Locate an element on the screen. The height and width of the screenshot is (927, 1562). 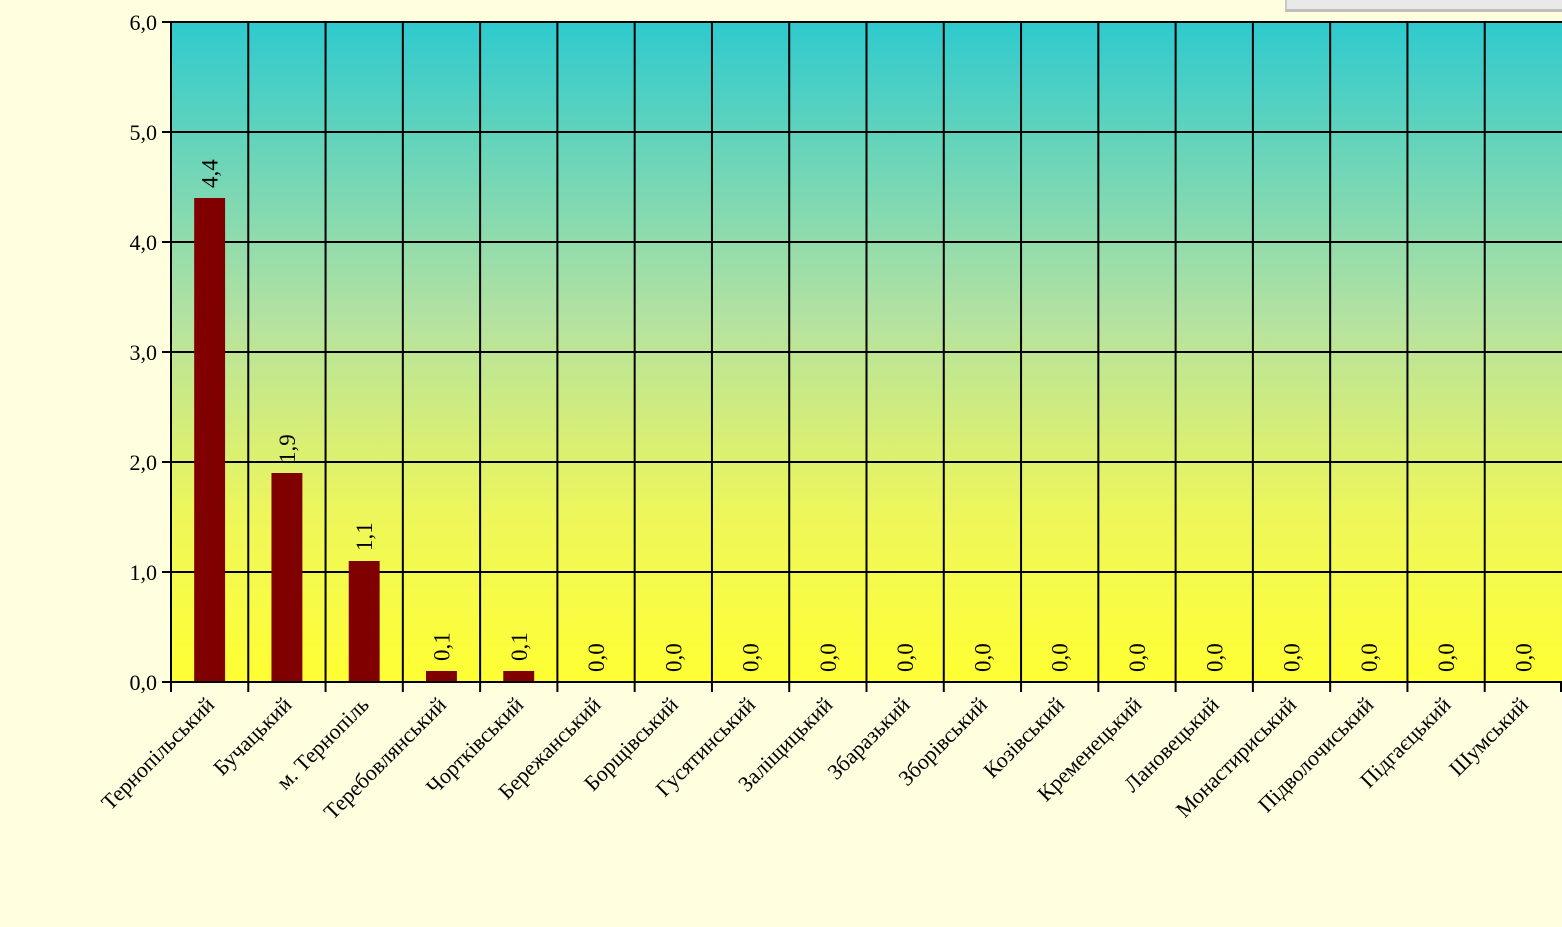
y-tick-label: 1,0 is located at coordinates (144, 572).